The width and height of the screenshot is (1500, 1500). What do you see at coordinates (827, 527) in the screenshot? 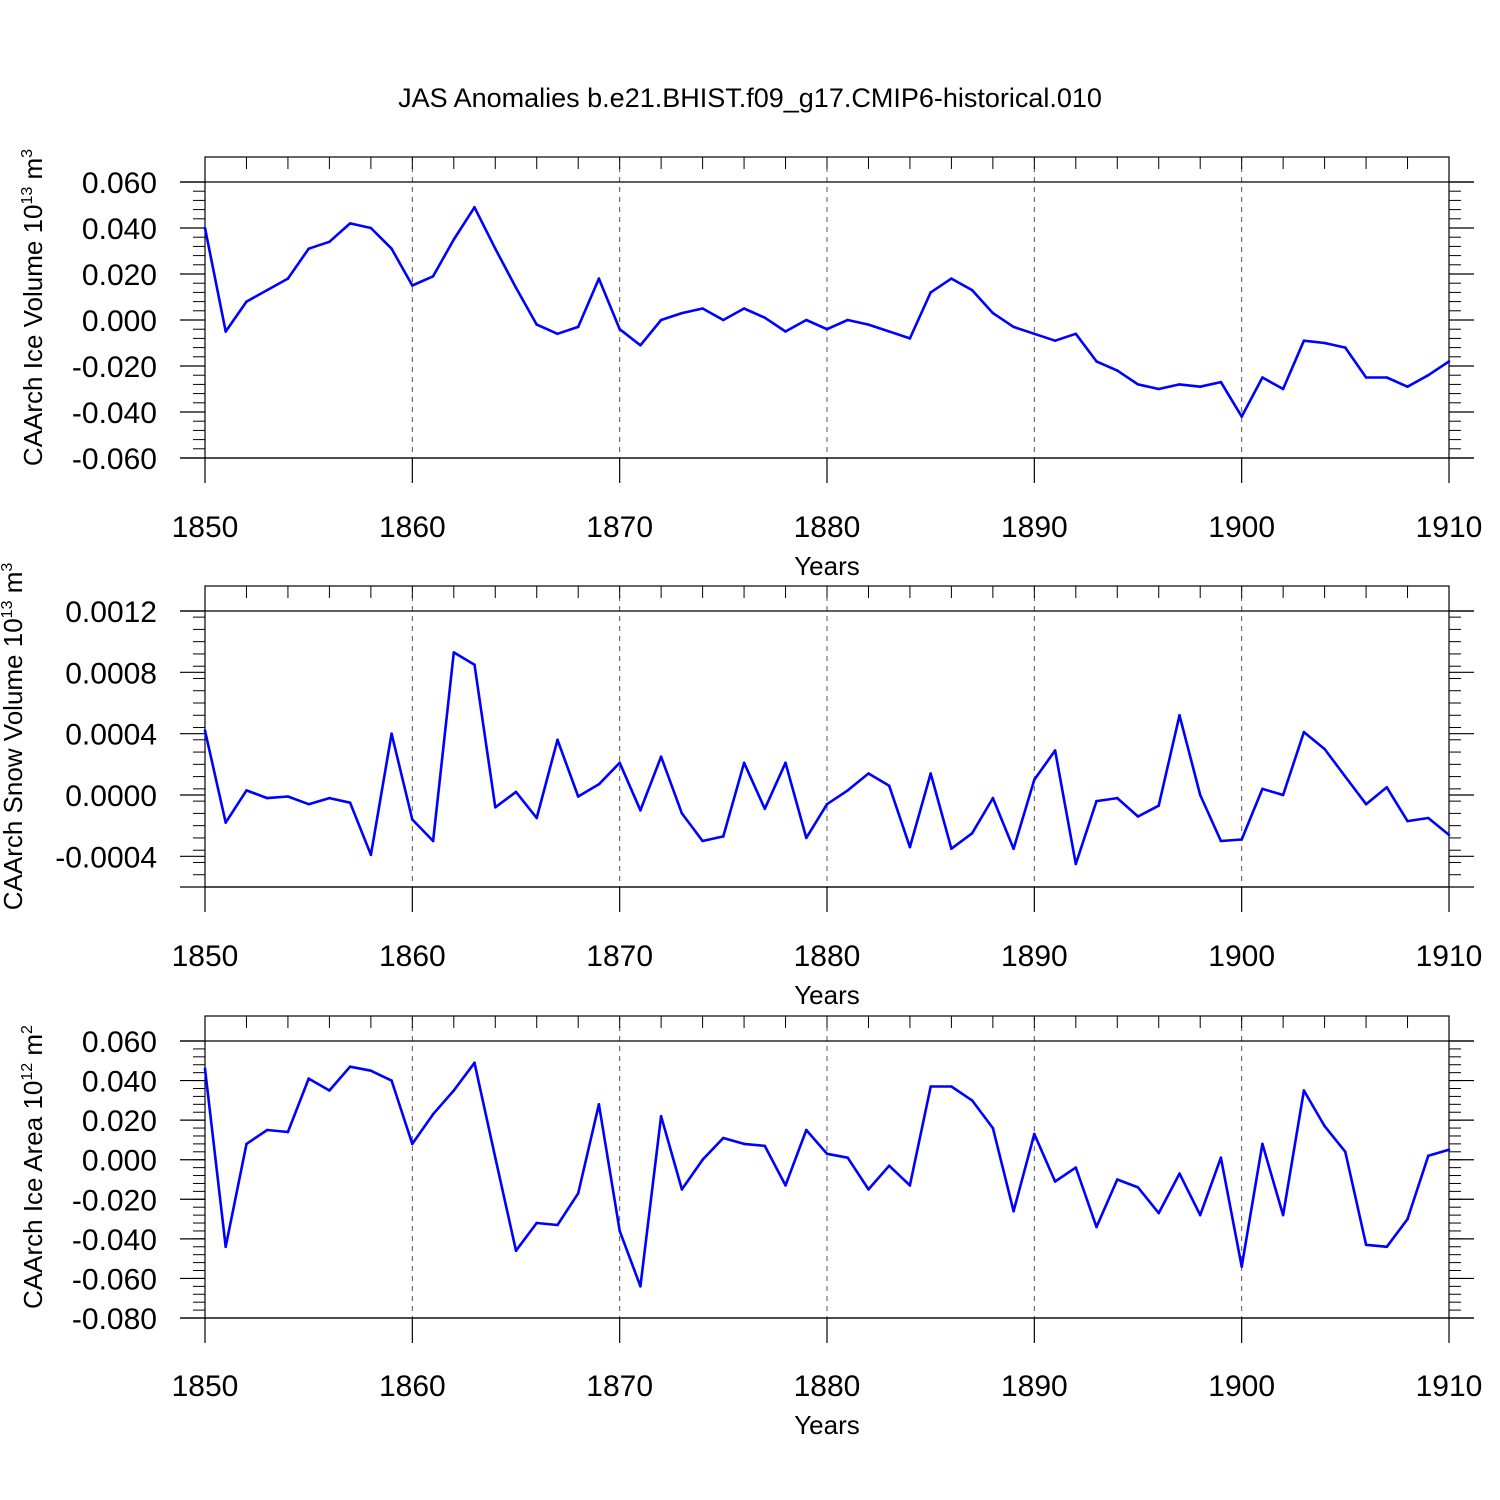
I see `x-tick-label: 1880` at bounding box center [827, 527].